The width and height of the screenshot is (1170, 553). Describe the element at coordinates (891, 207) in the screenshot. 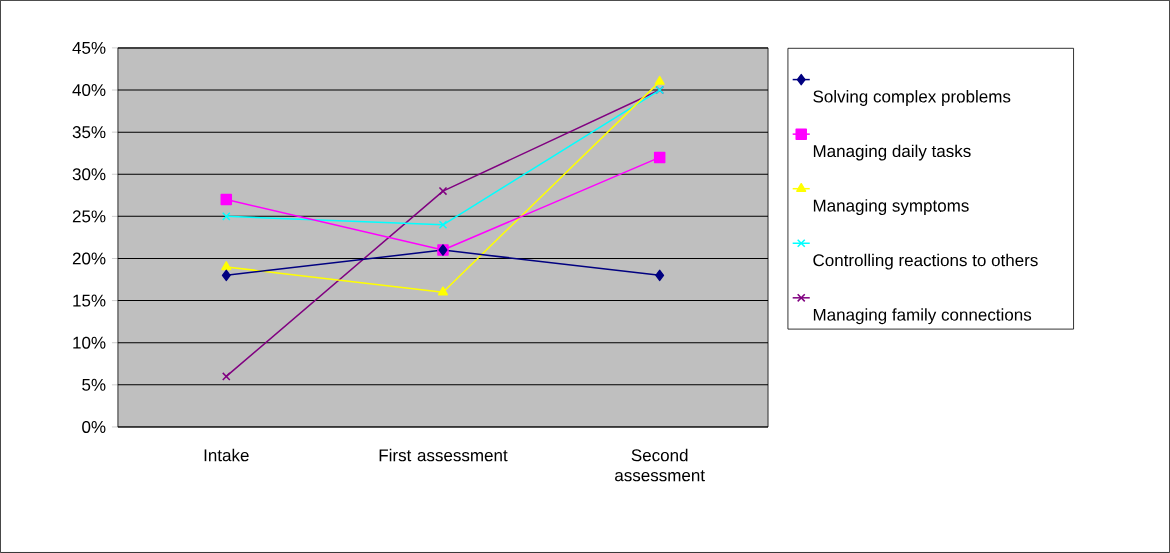

I see `legend-label: Managing symptoms` at that location.